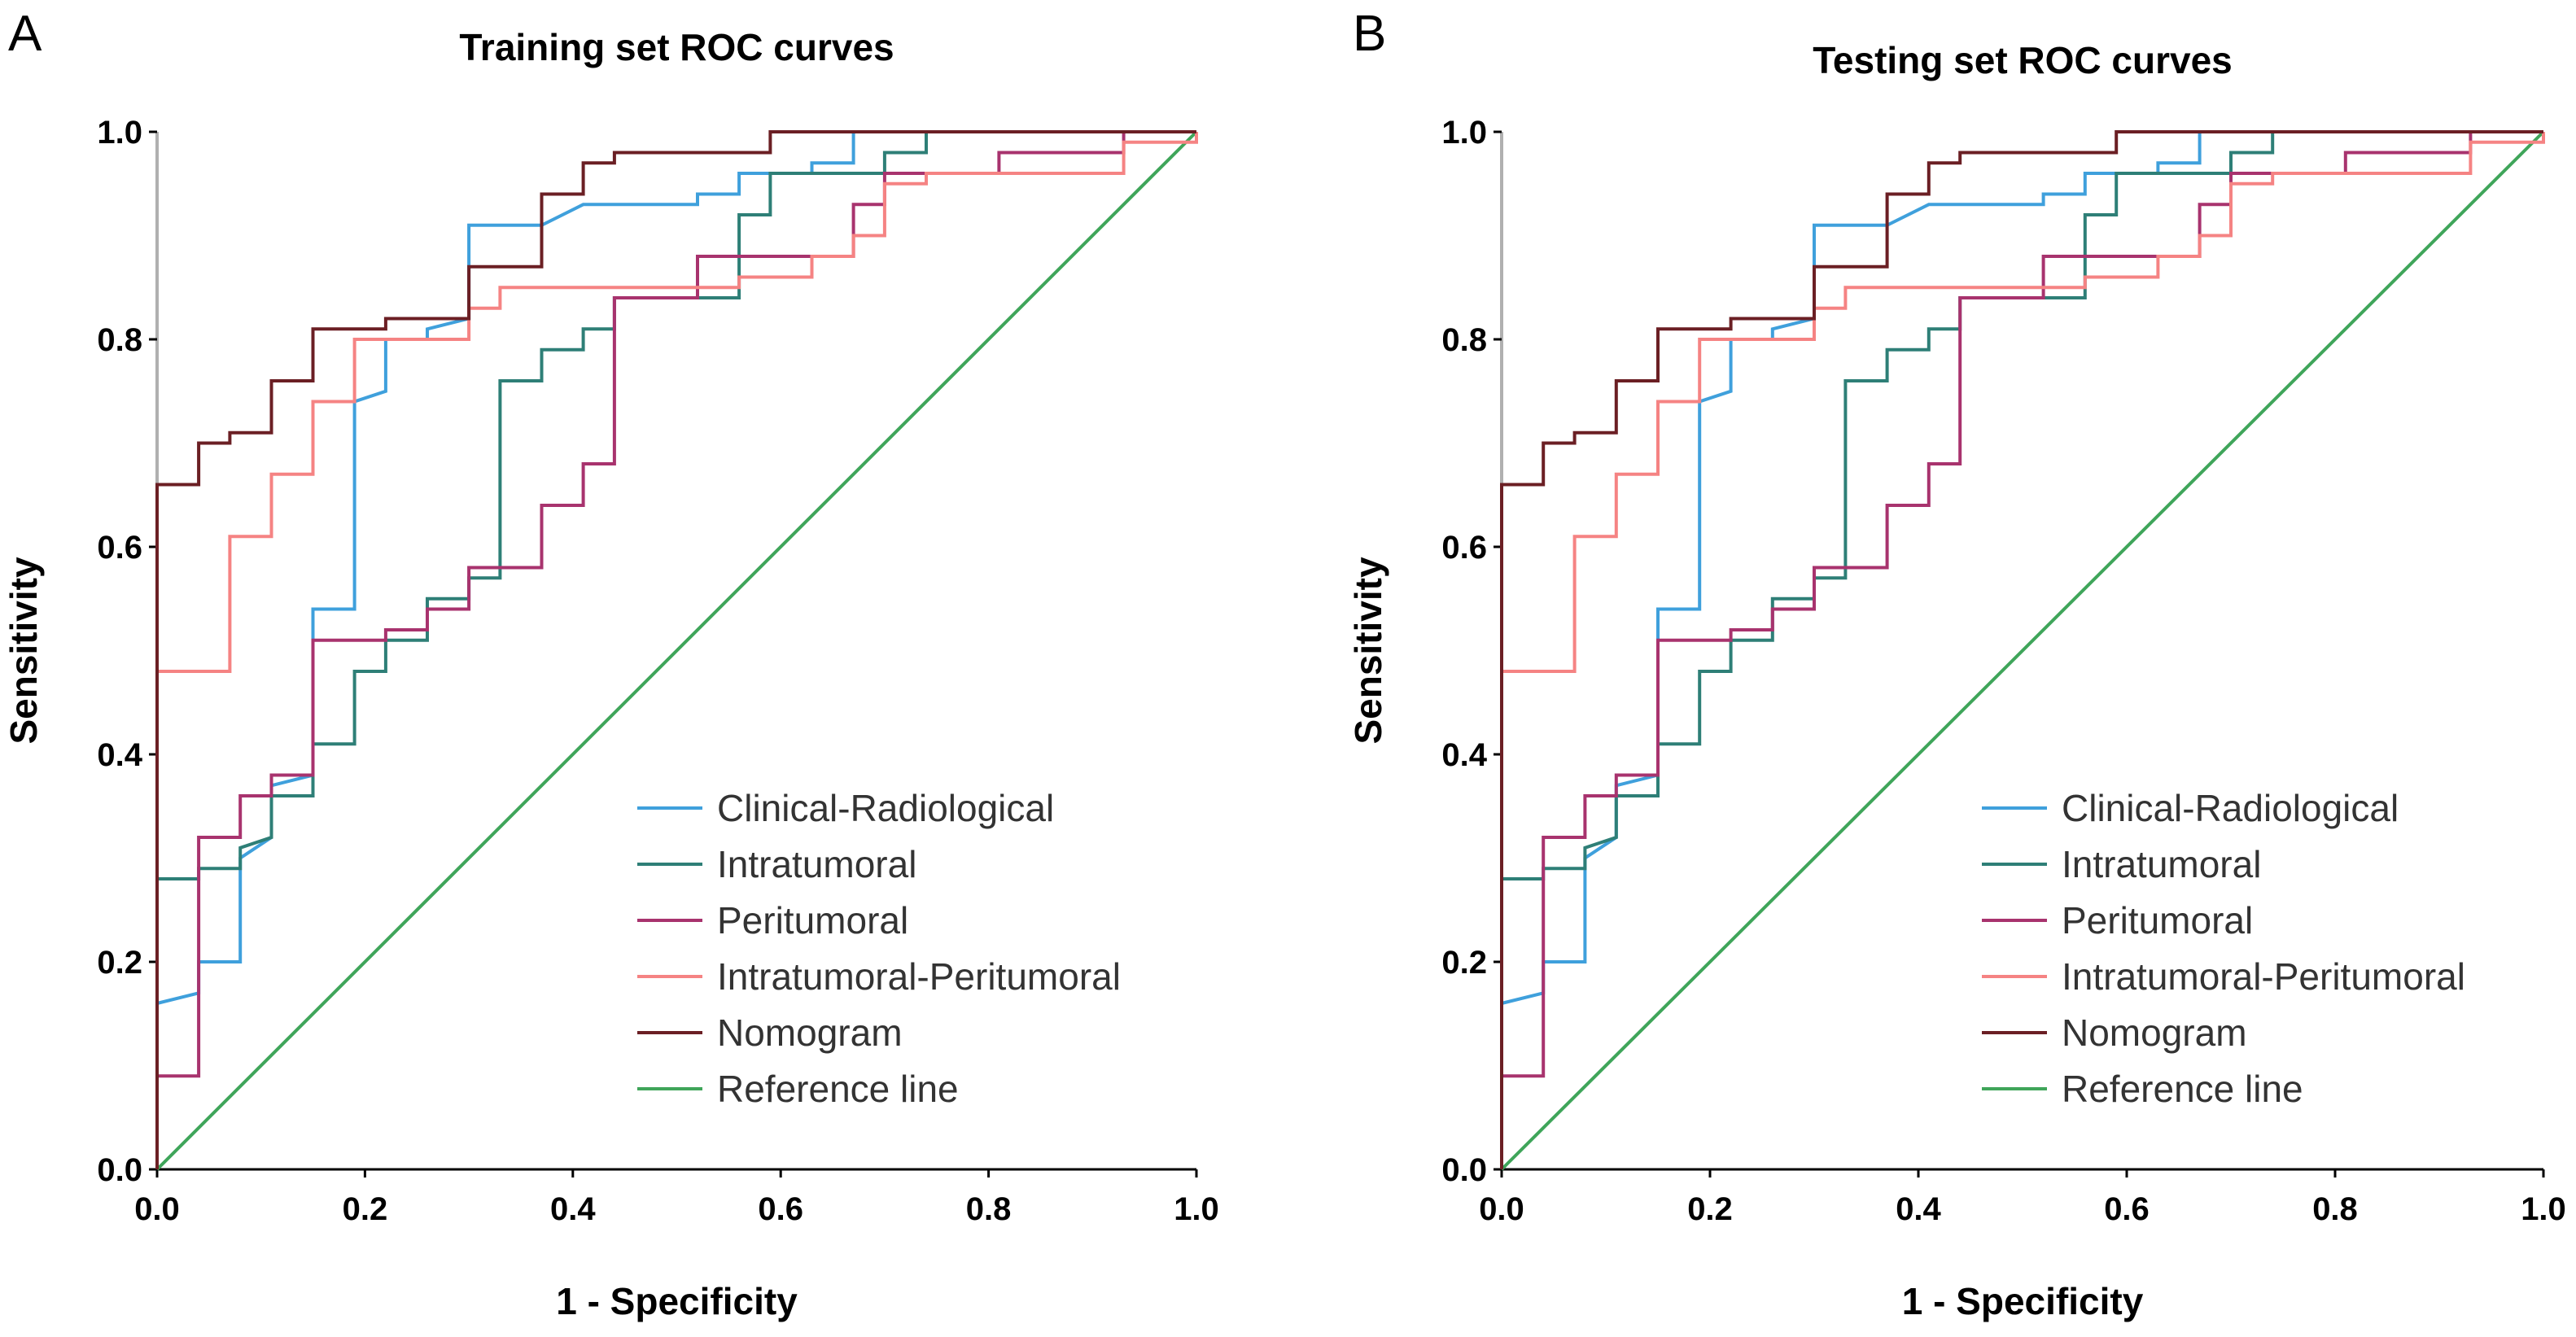 The height and width of the screenshot is (1337, 2576). I want to click on chart-title: Training set ROC curves, so click(676, 47).